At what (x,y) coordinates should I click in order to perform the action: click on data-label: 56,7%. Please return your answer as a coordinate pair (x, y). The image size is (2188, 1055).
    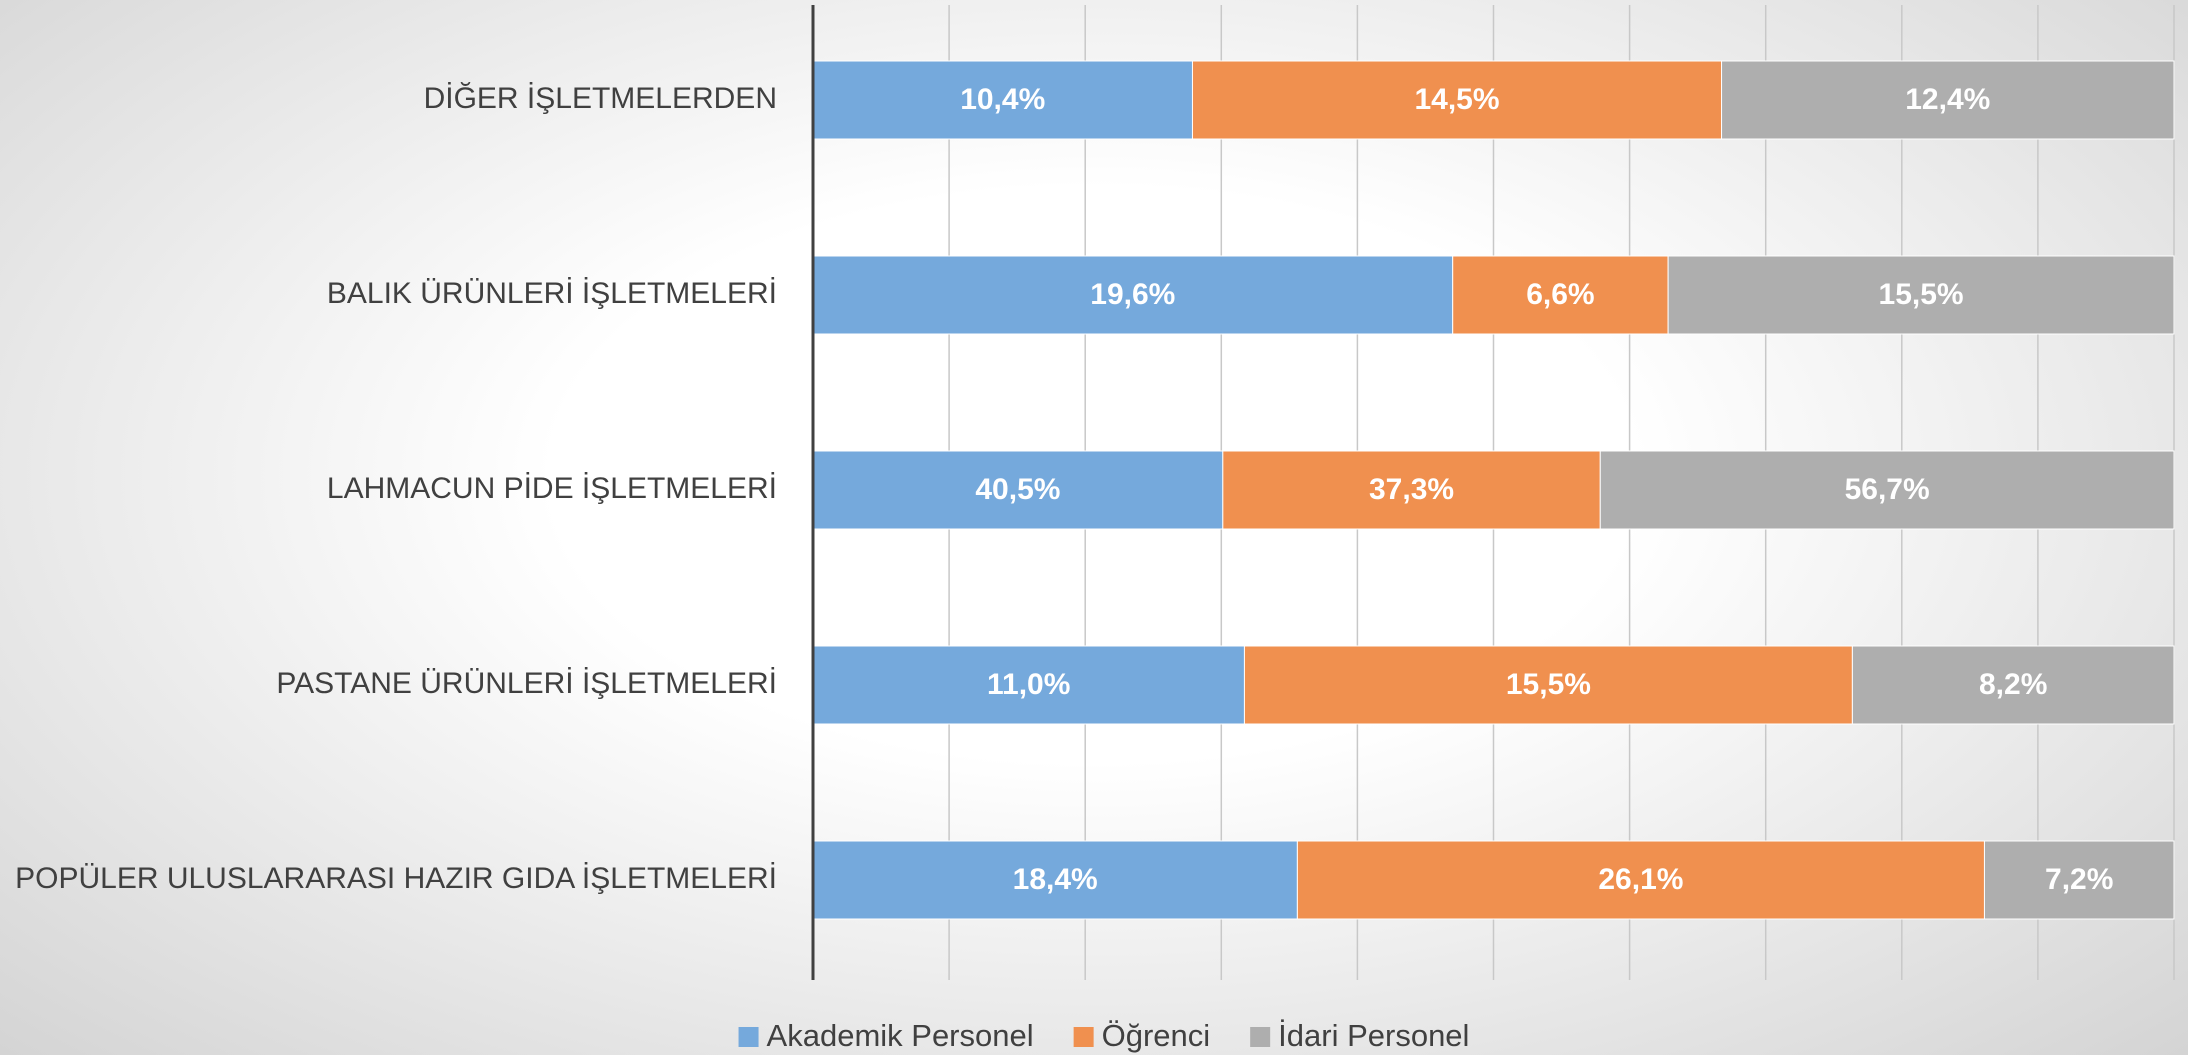
    Looking at the image, I should click on (1887, 489).